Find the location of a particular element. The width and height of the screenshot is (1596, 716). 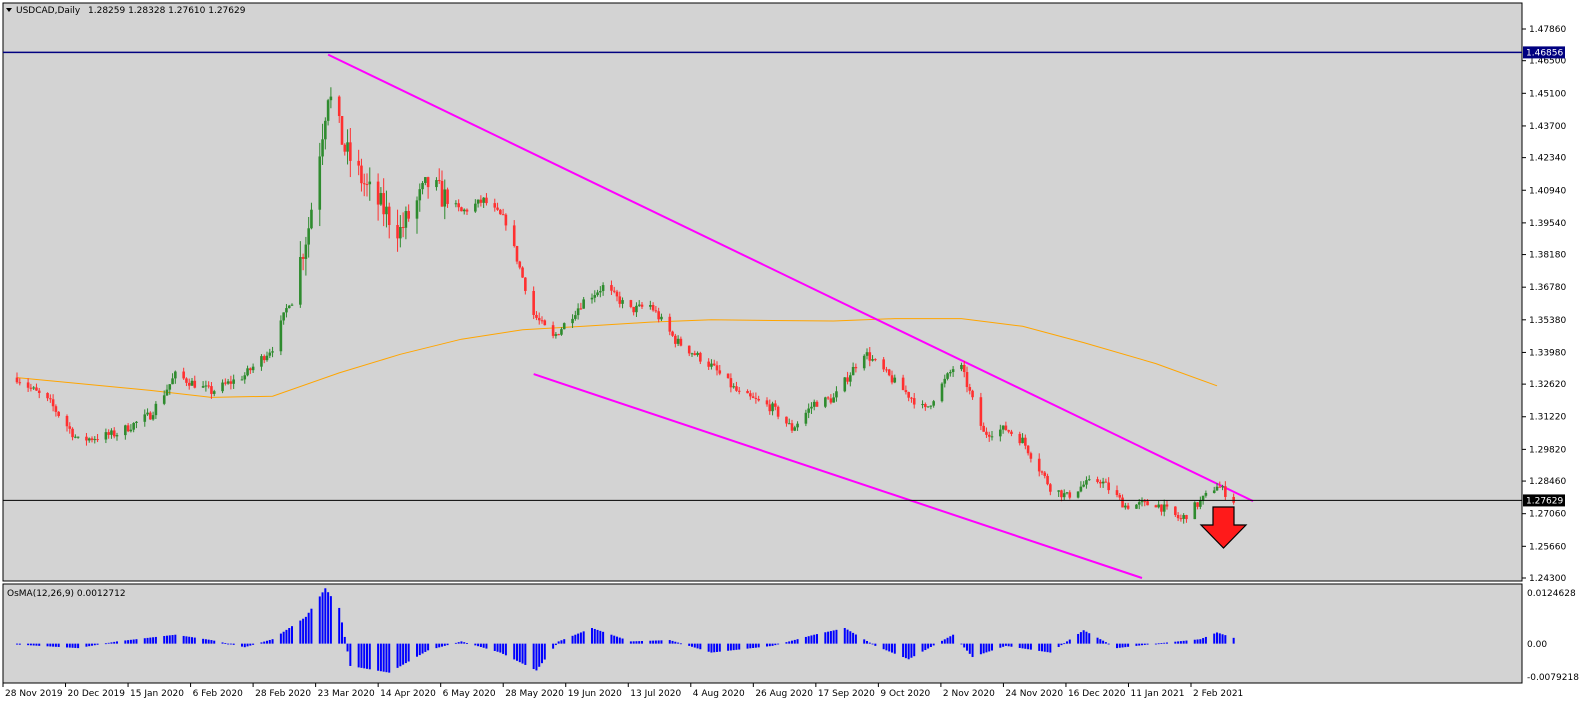

osma-panel is located at coordinates (762, 633).